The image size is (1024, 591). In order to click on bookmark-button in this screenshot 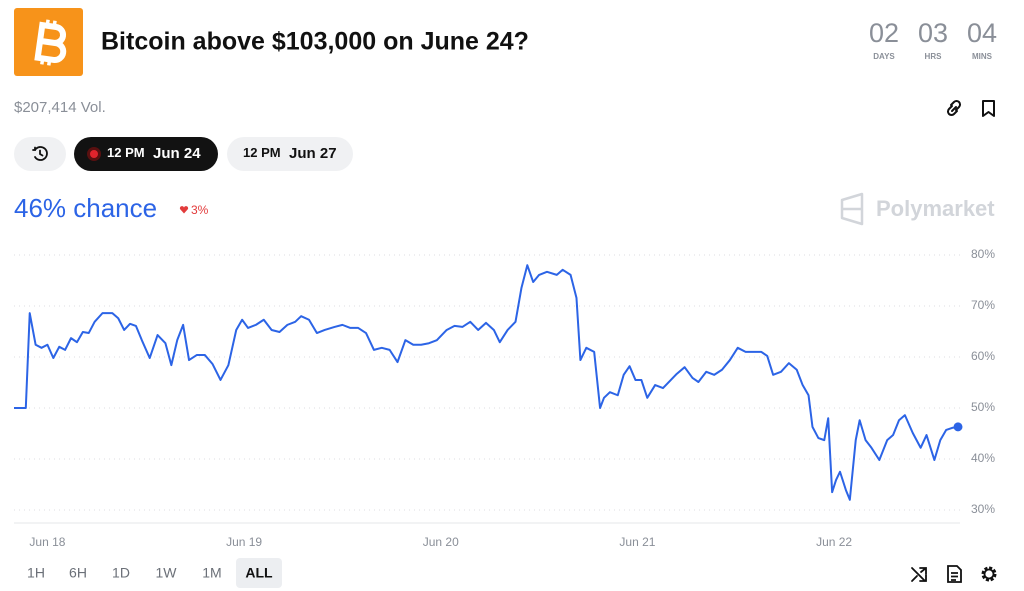, I will do `click(988, 108)`.